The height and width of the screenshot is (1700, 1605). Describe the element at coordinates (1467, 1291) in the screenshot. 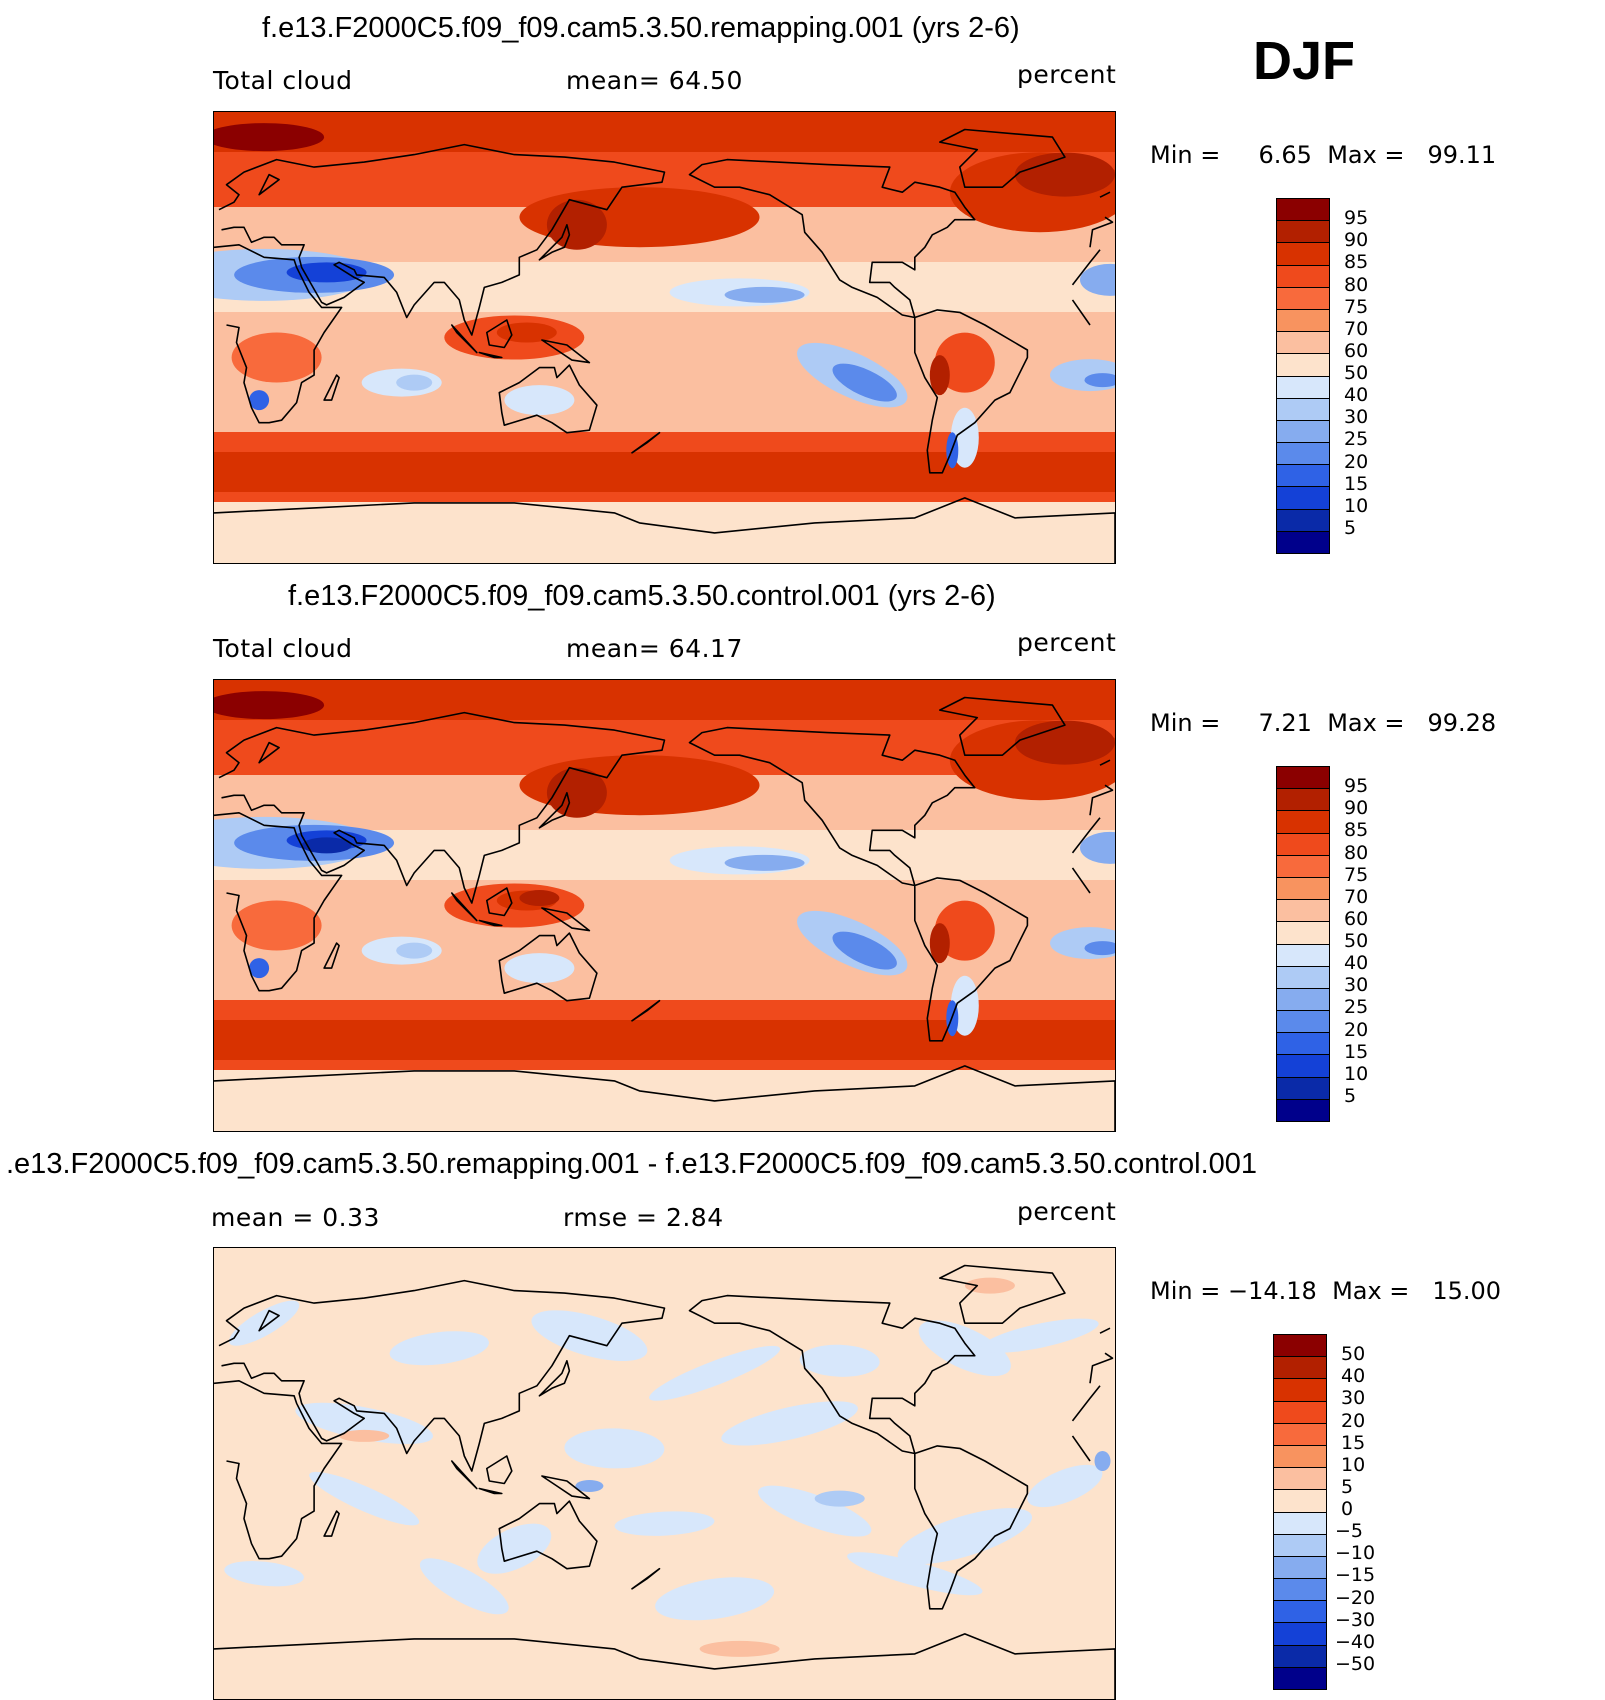

I see `panel3-max-value: 15.00` at that location.